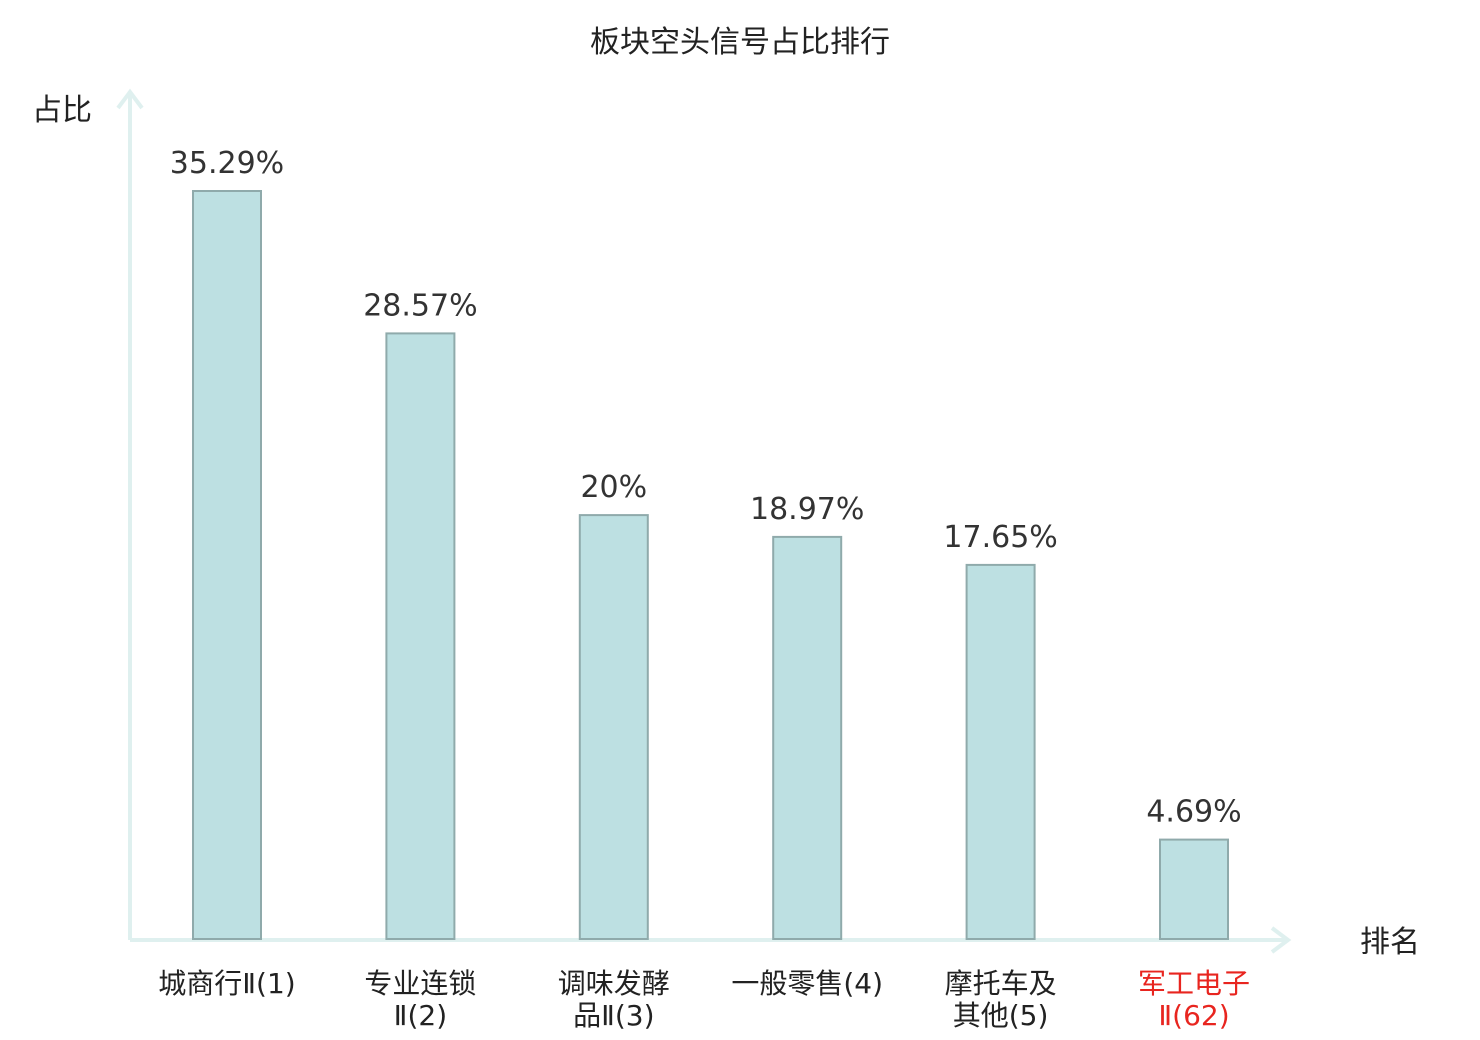 The height and width of the screenshot is (1040, 1480). Describe the element at coordinates (807, 509) in the screenshot. I see `bar-value-label: 18.97%` at that location.